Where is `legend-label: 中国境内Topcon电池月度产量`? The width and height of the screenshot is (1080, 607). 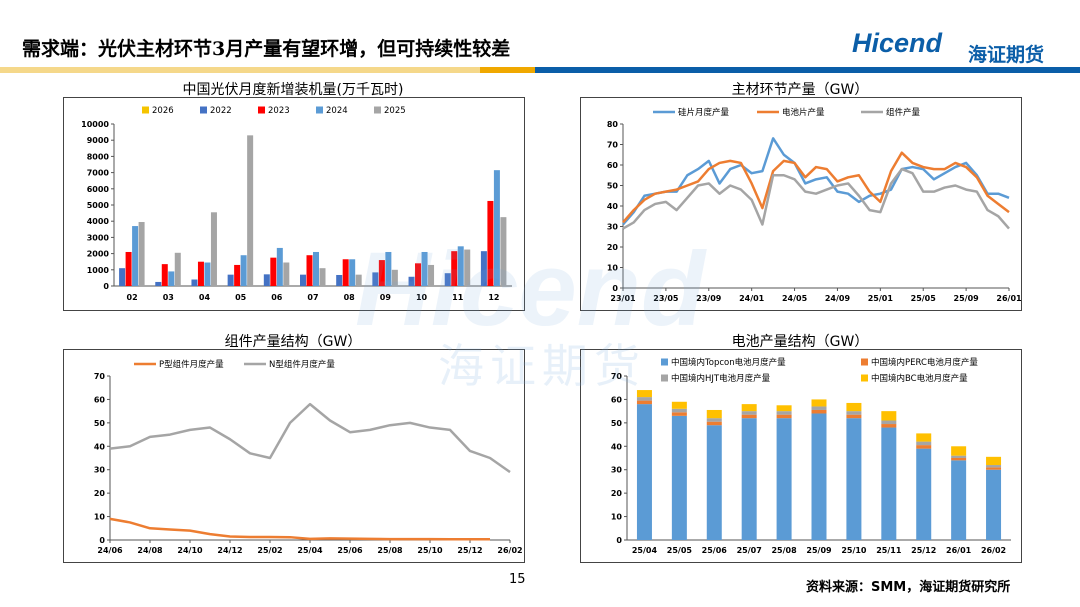
legend-label: 中国境内Topcon电池月度产量 is located at coordinates (728, 362).